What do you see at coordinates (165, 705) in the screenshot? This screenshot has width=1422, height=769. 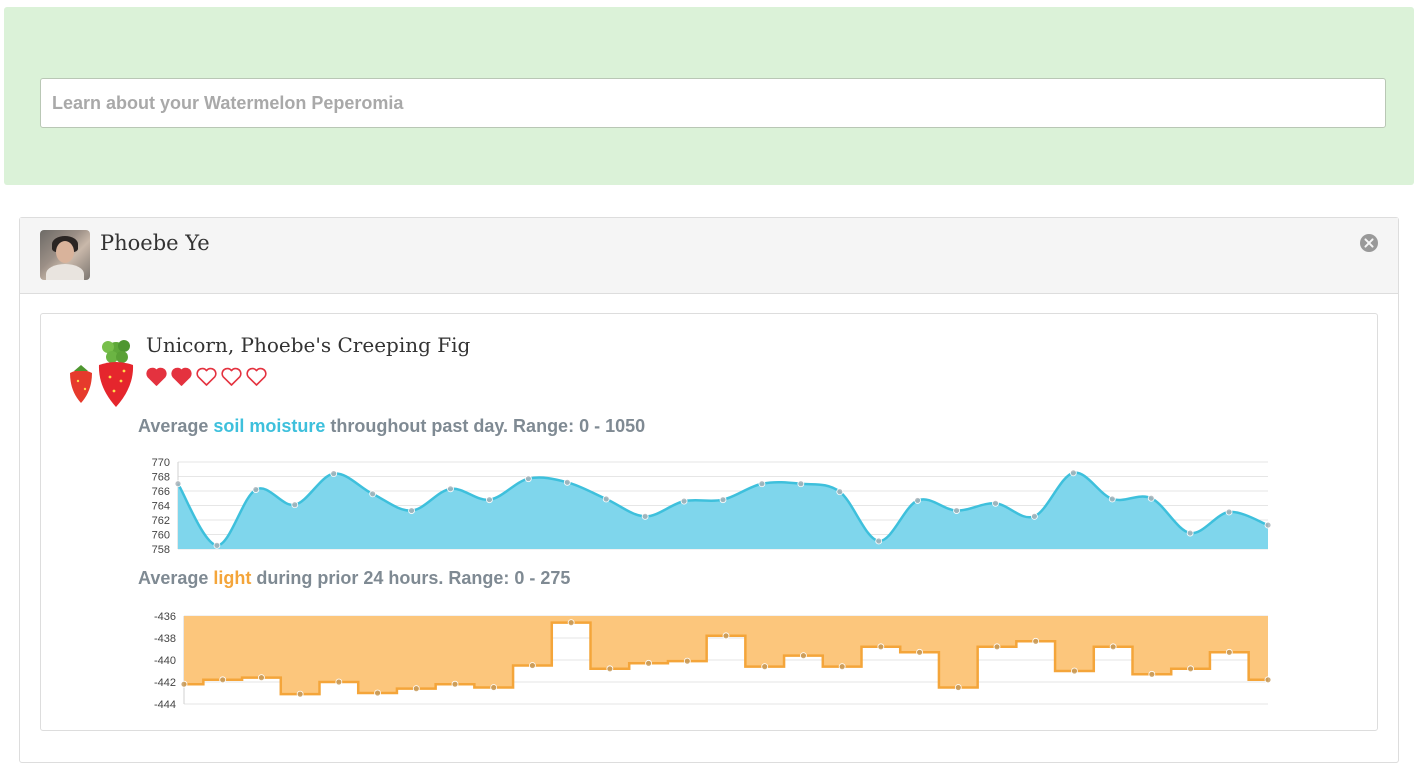 I see `y-tick-label: -444` at bounding box center [165, 705].